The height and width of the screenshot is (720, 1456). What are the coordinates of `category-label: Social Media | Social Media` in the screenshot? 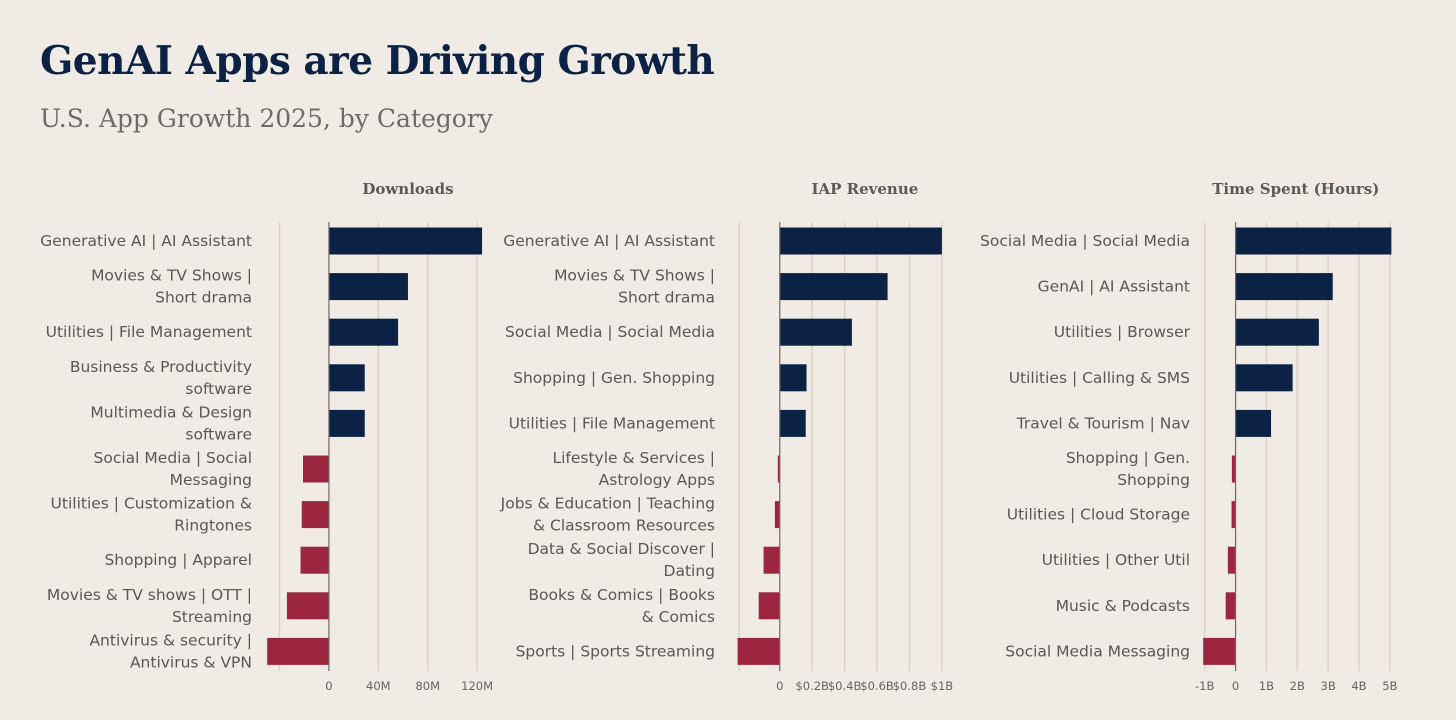 It's located at (610, 332).